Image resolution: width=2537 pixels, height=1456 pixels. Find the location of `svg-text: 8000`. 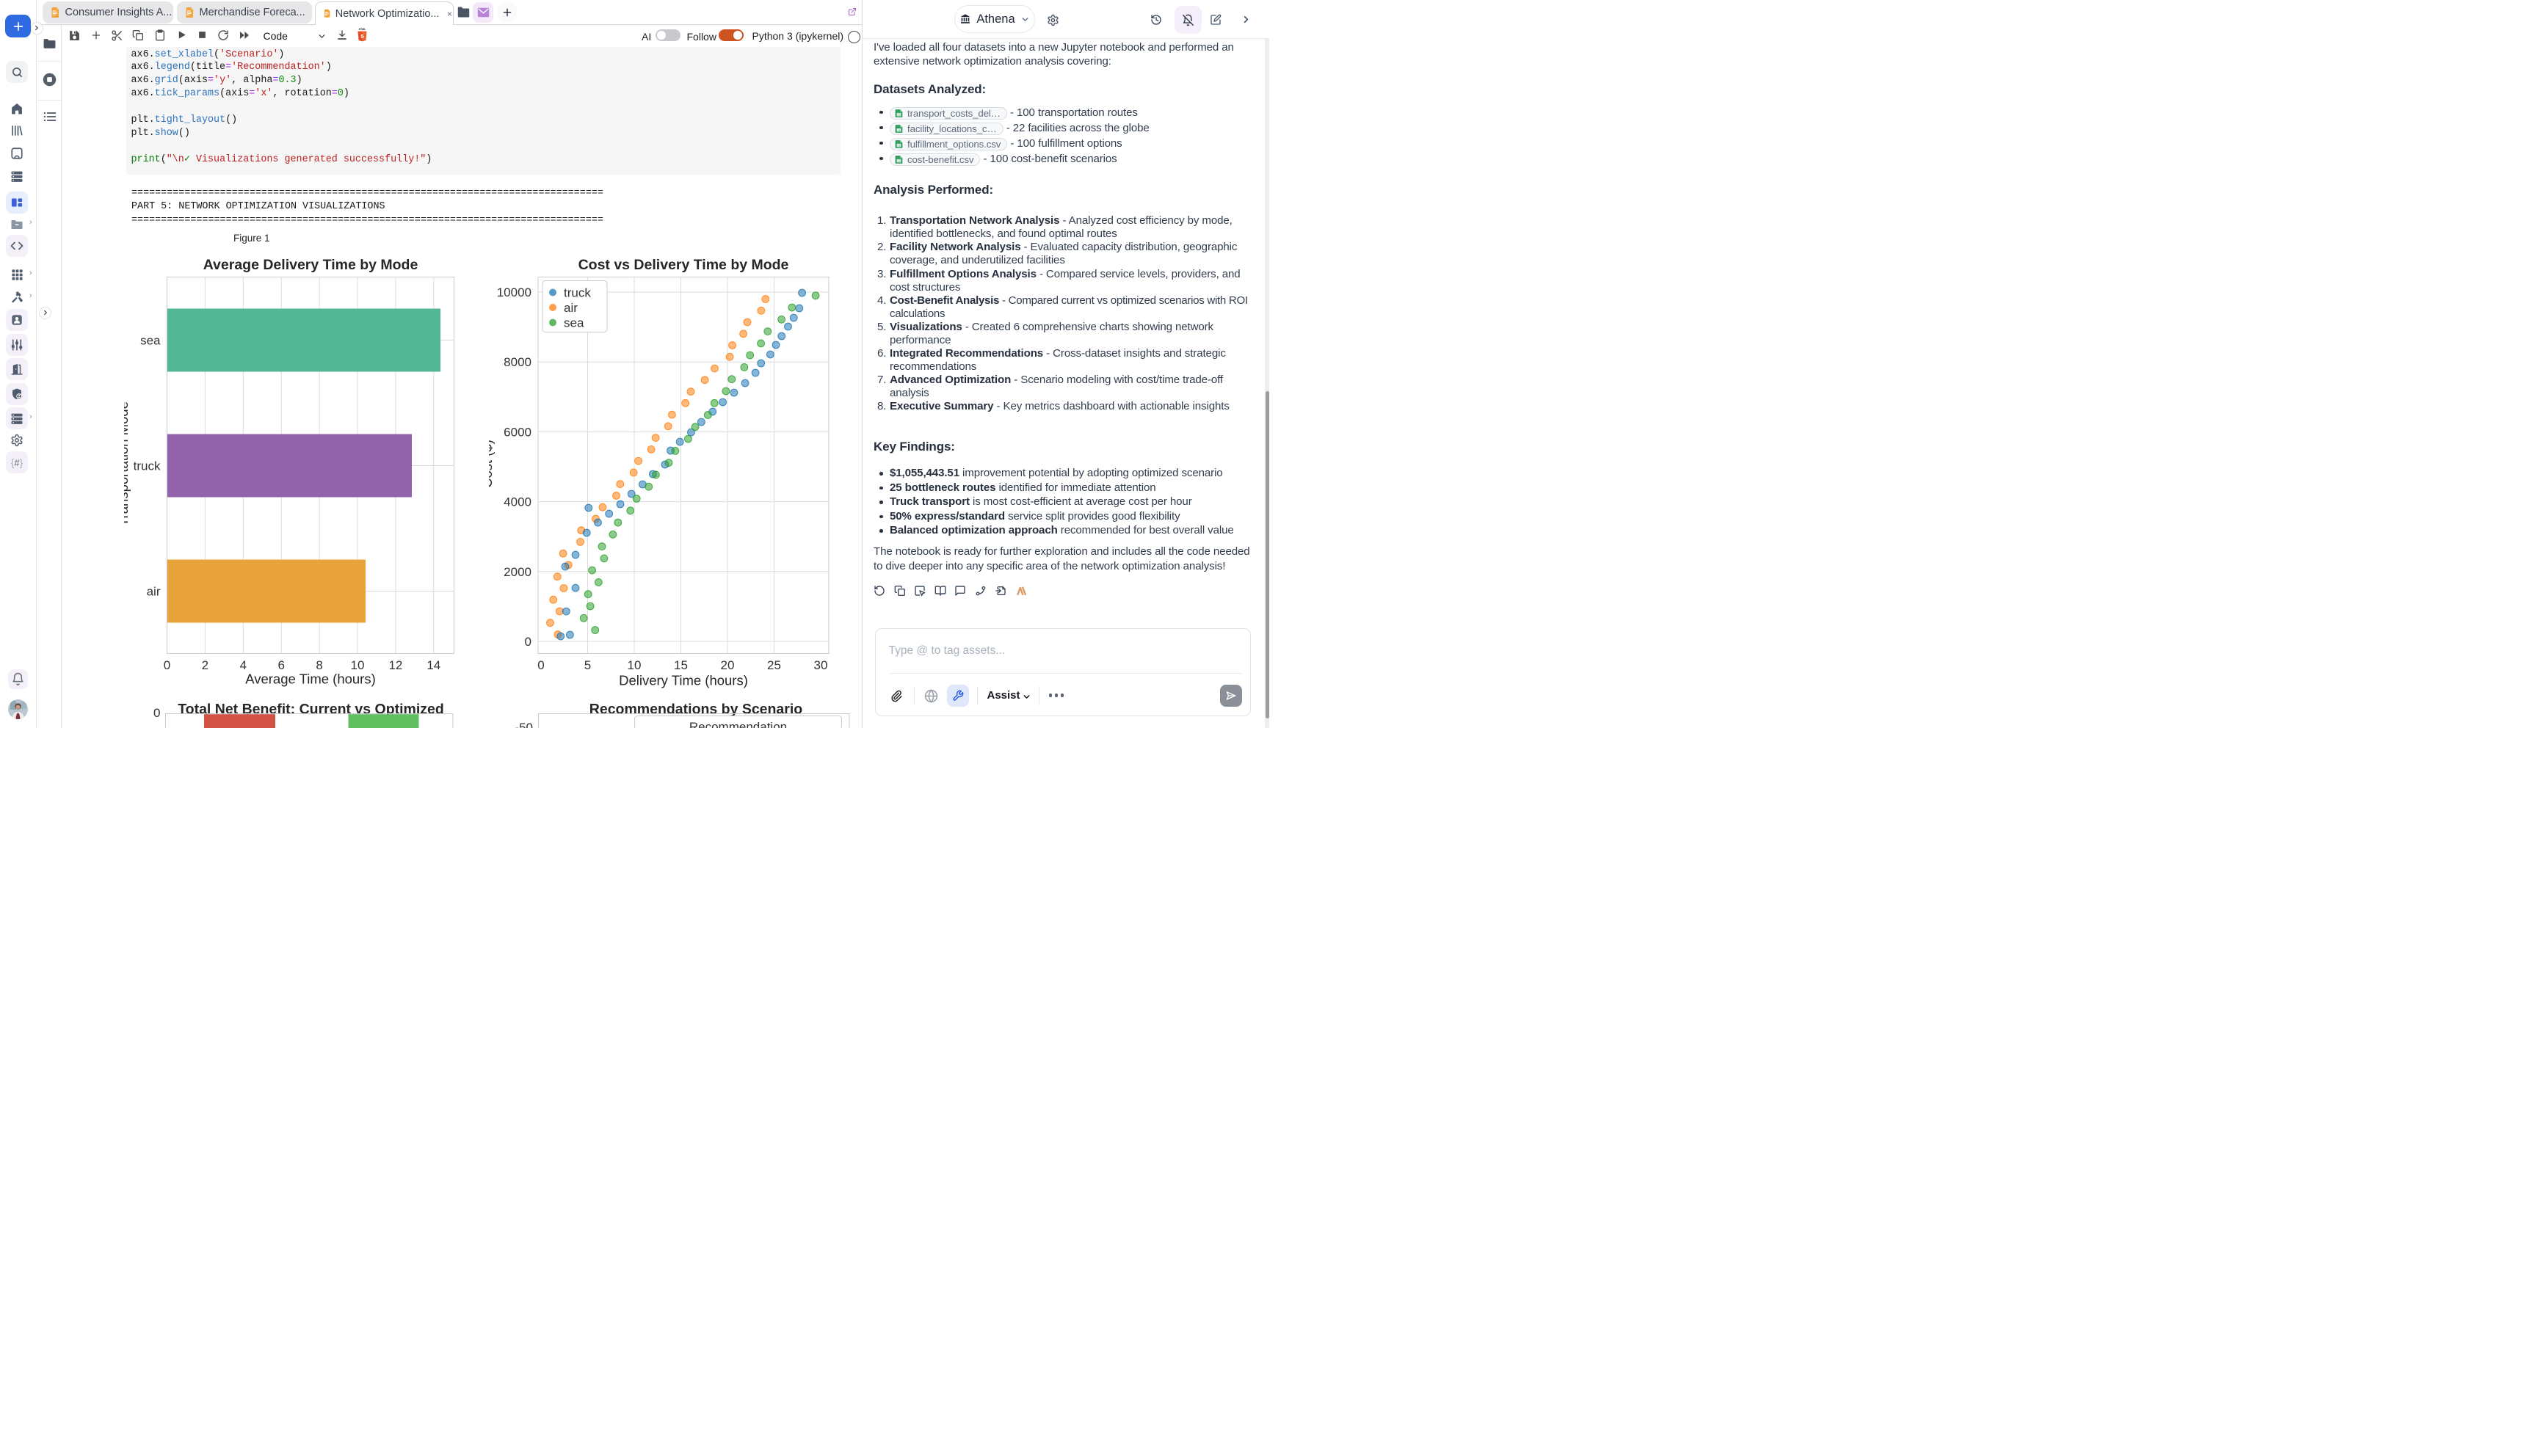

svg-text: 8000 is located at coordinates (517, 362).